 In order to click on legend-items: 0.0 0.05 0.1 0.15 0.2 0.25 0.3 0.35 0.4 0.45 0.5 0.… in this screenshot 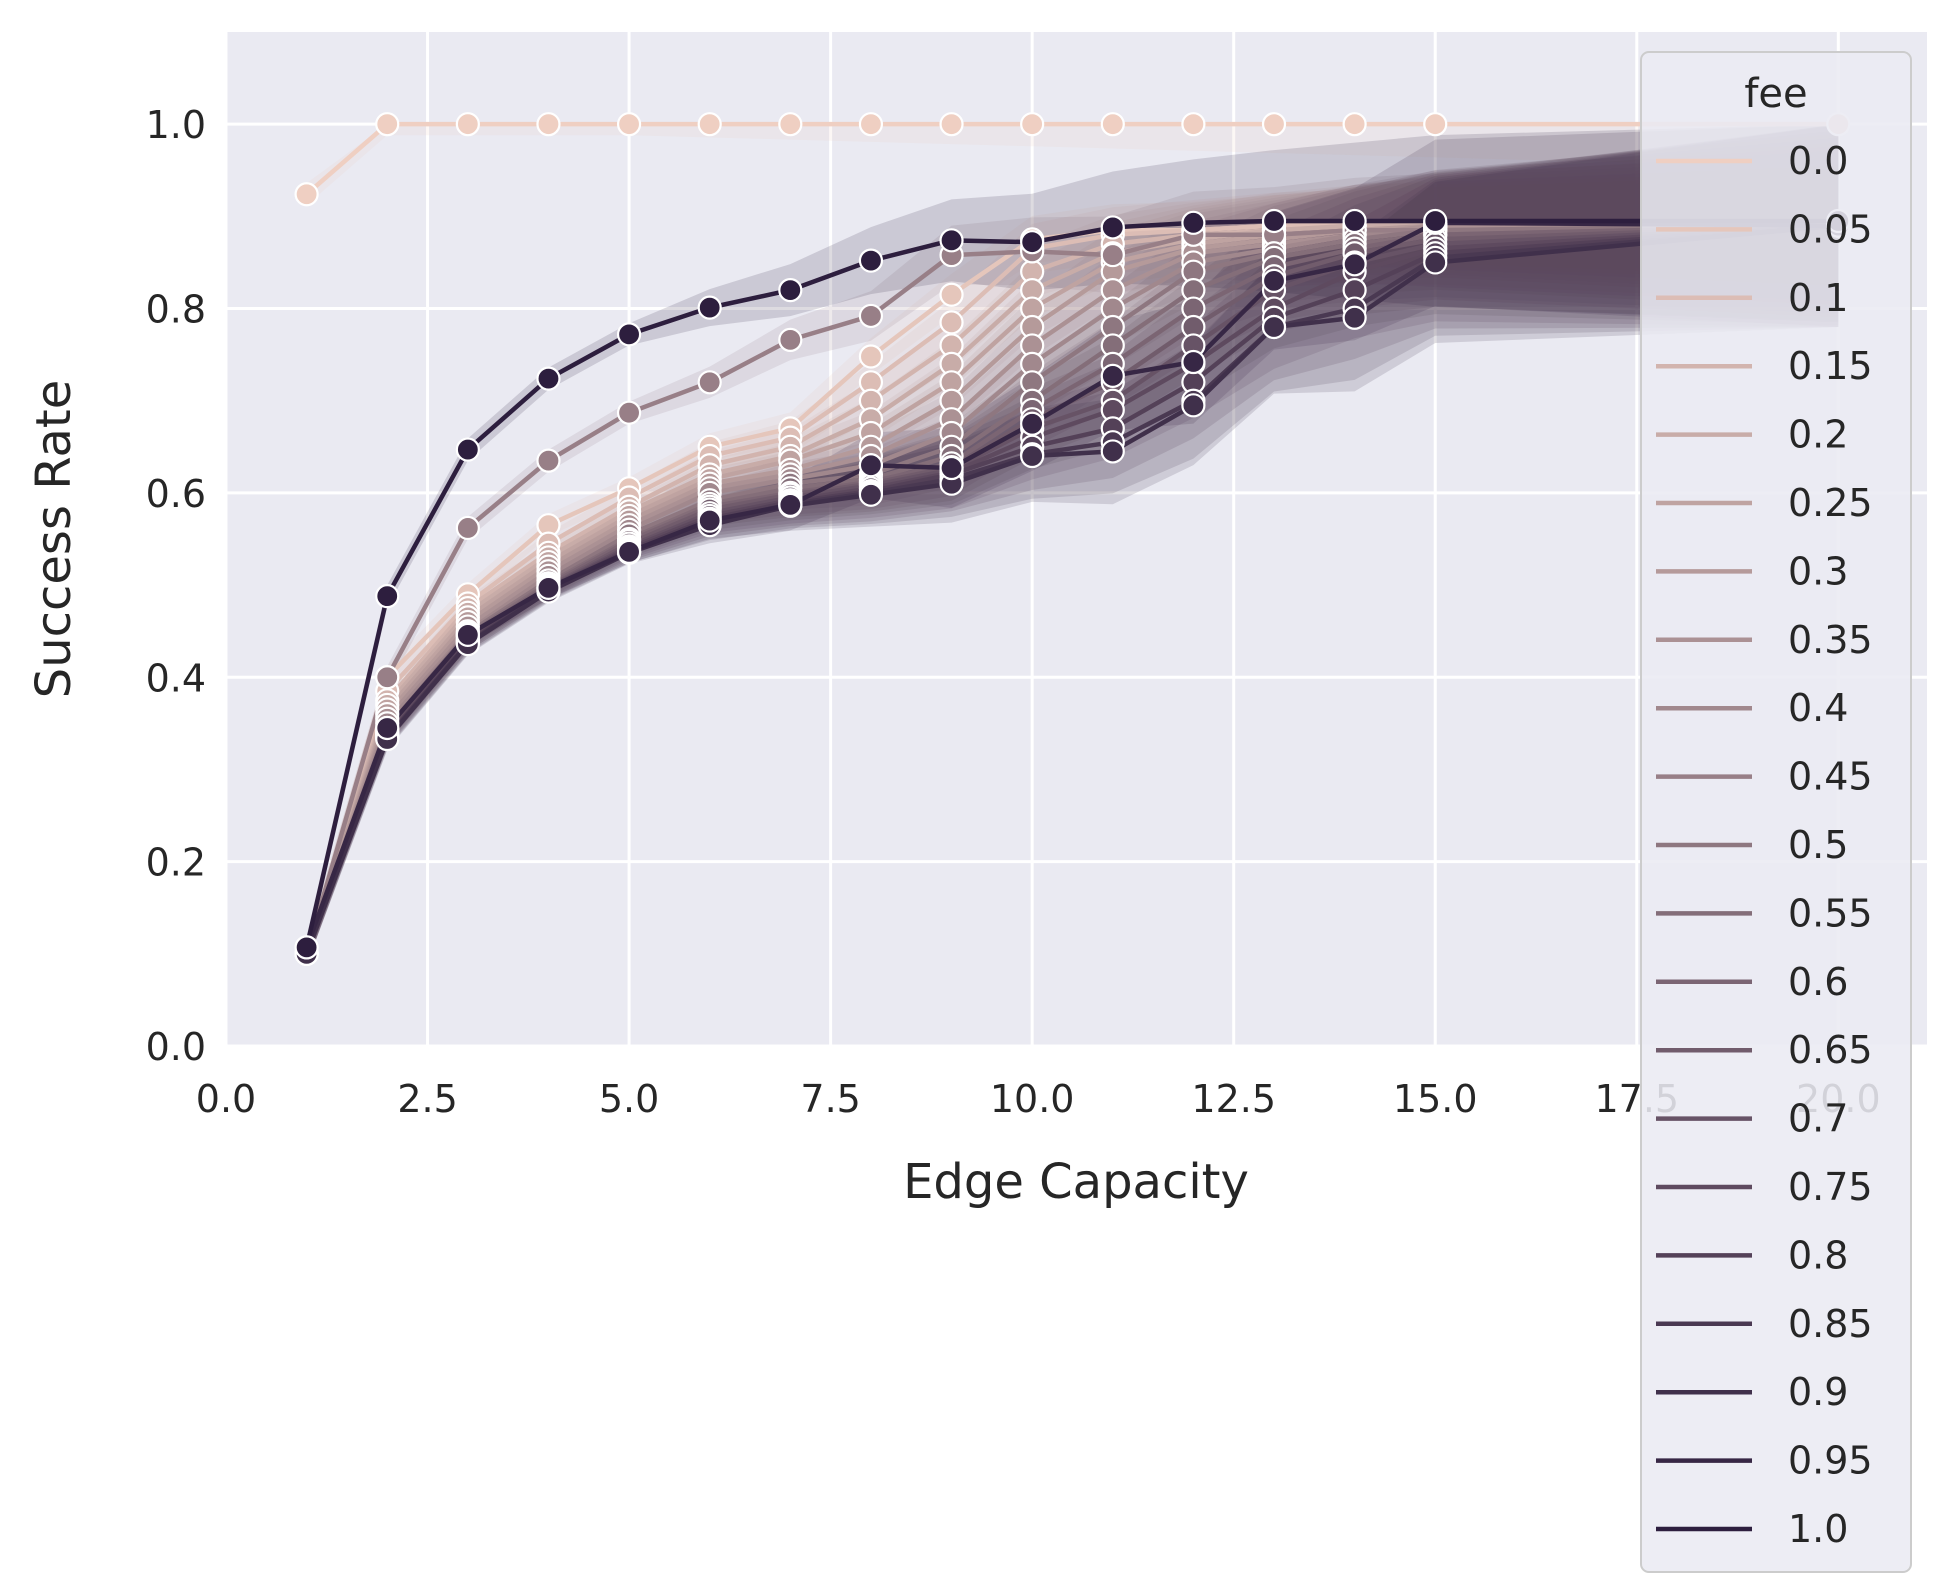, I will do `click(1764, 845)`.